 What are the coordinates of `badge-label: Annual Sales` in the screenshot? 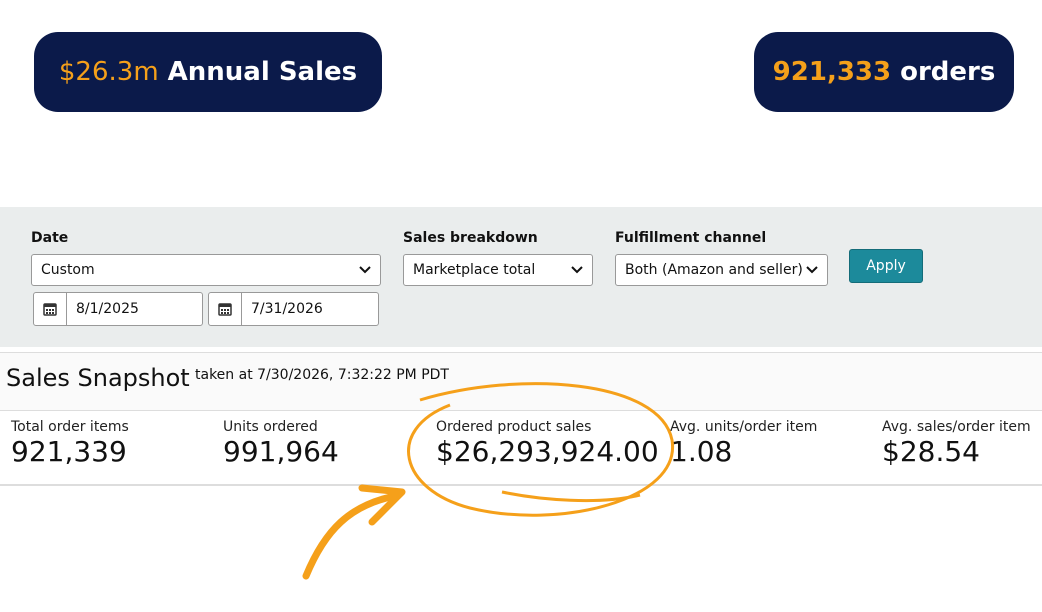 It's located at (262, 72).